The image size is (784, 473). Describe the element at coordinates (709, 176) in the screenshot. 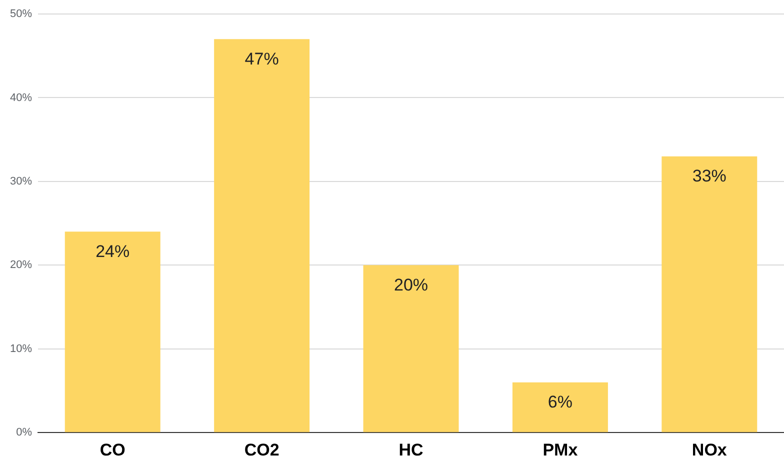

I see `data-label: 33%` at that location.